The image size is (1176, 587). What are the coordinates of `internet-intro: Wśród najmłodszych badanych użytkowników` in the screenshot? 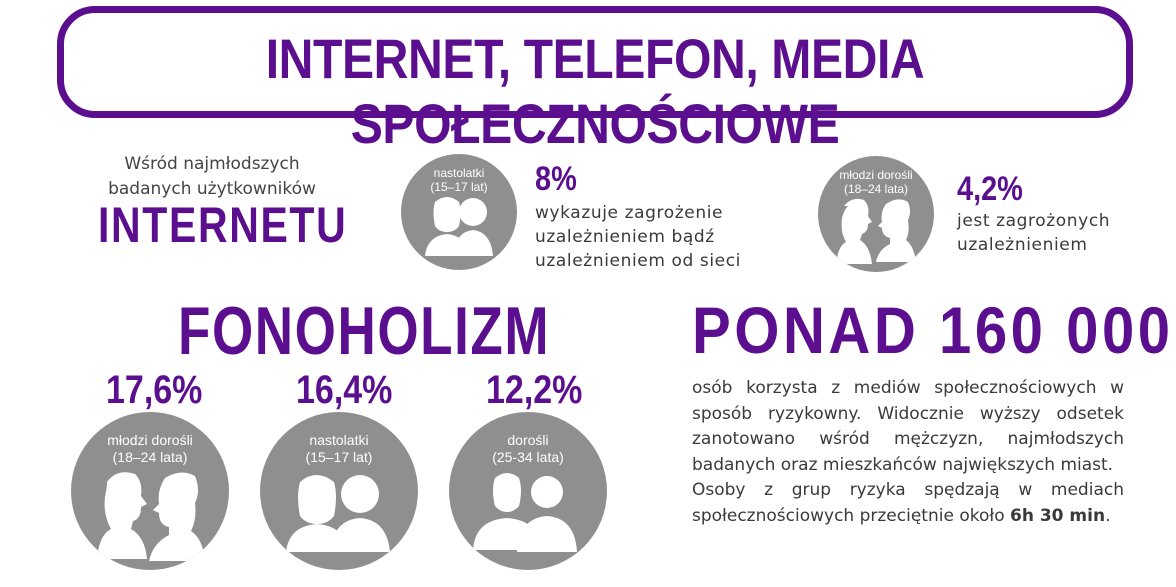 It's located at (212, 177).